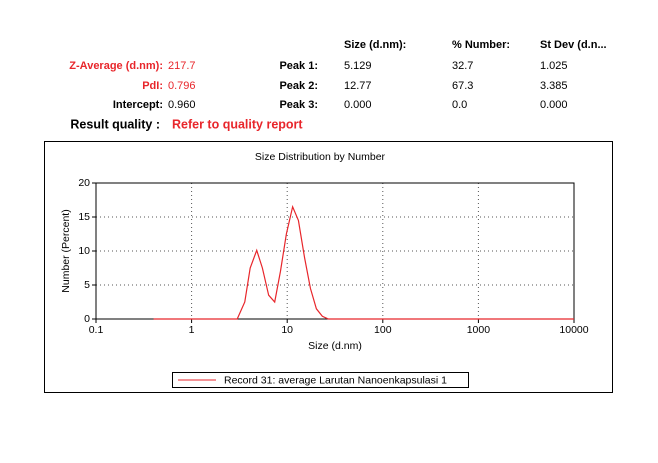 This screenshot has height=463, width=658. I want to click on peak-size: 5.129, so click(358, 66).